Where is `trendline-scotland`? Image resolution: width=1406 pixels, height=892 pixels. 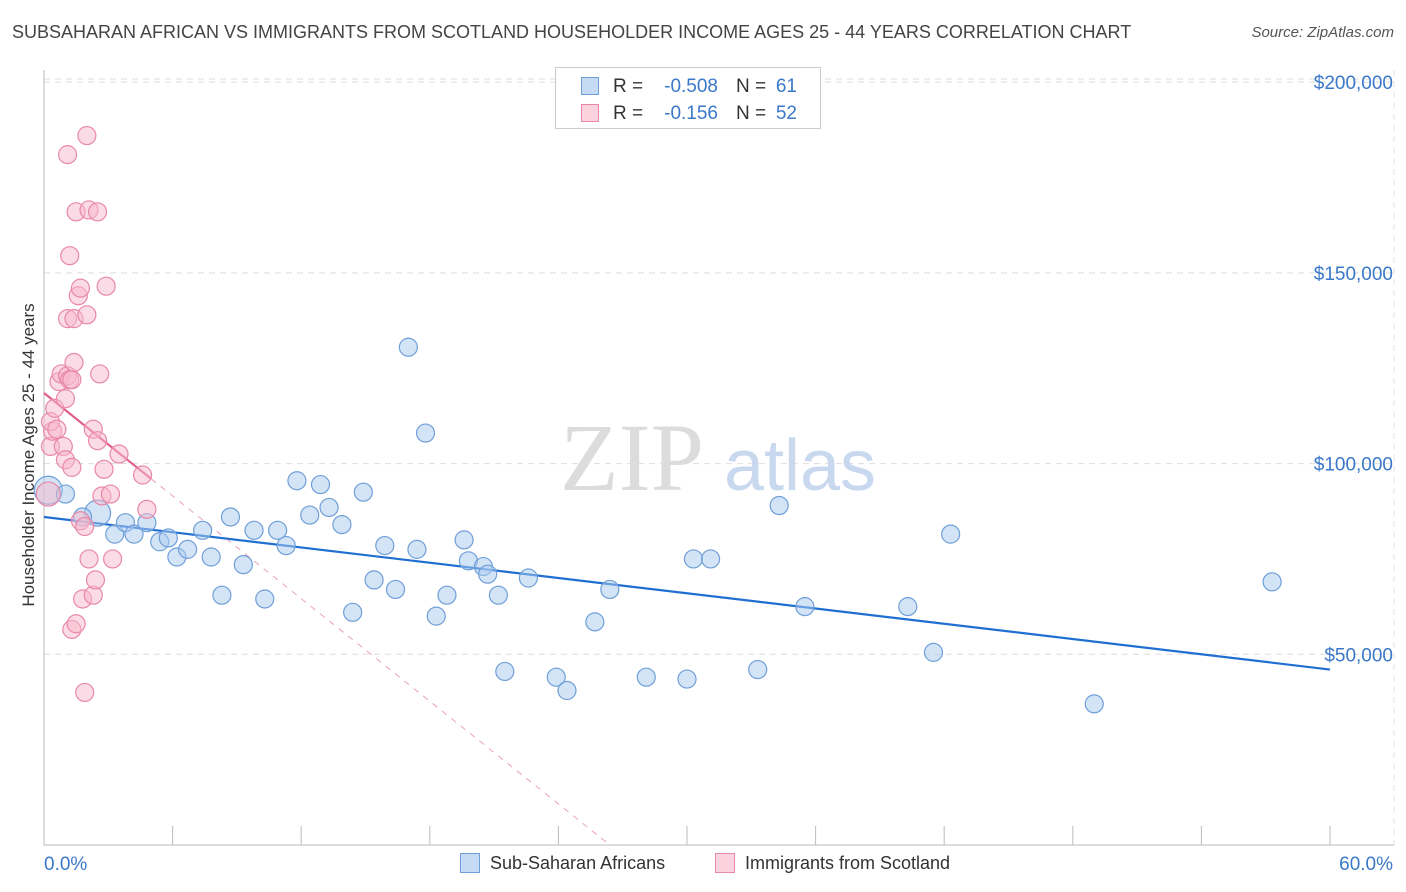 trendline-scotland is located at coordinates (380, 662).